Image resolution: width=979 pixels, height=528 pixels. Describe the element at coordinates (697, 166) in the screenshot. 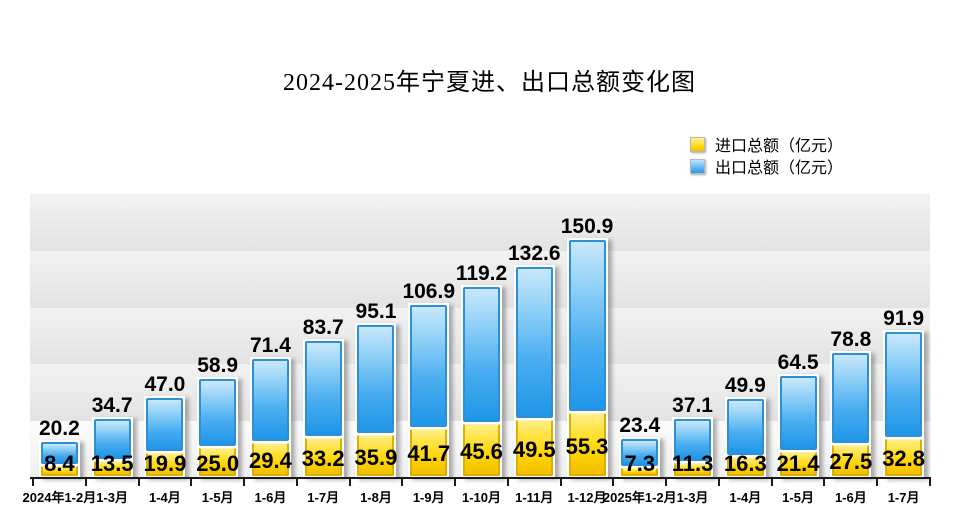

I see `legend-swatch-export-icon` at that location.